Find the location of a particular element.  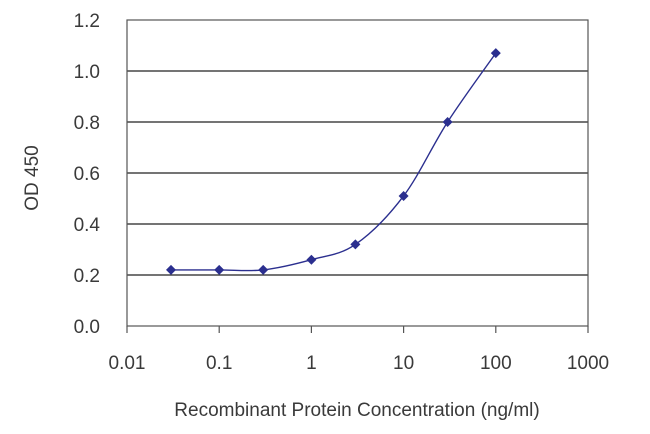

x-tick-label: 0.01 is located at coordinates (127, 363).